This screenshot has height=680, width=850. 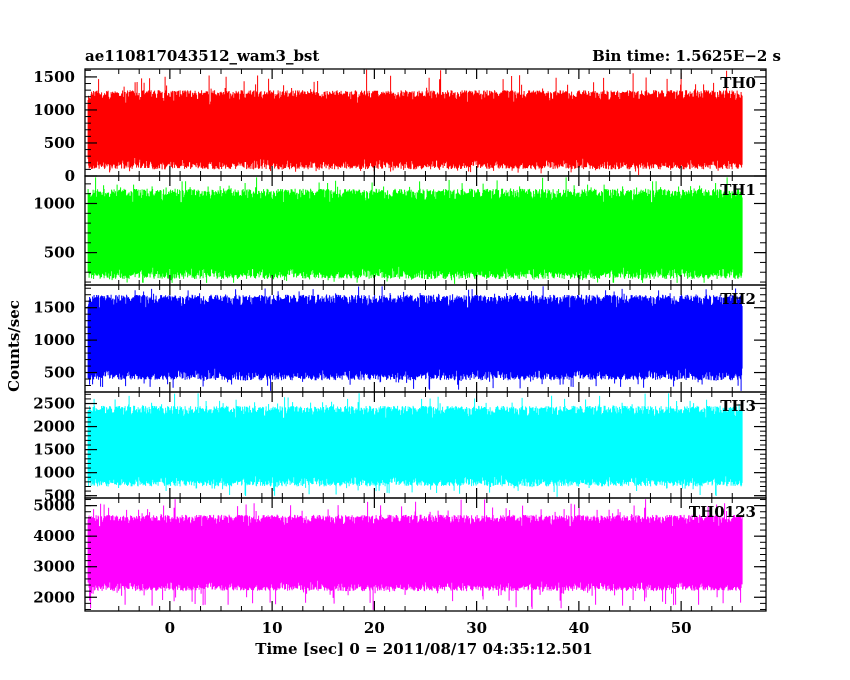 I want to click on series-th0, so click(x=415, y=122).